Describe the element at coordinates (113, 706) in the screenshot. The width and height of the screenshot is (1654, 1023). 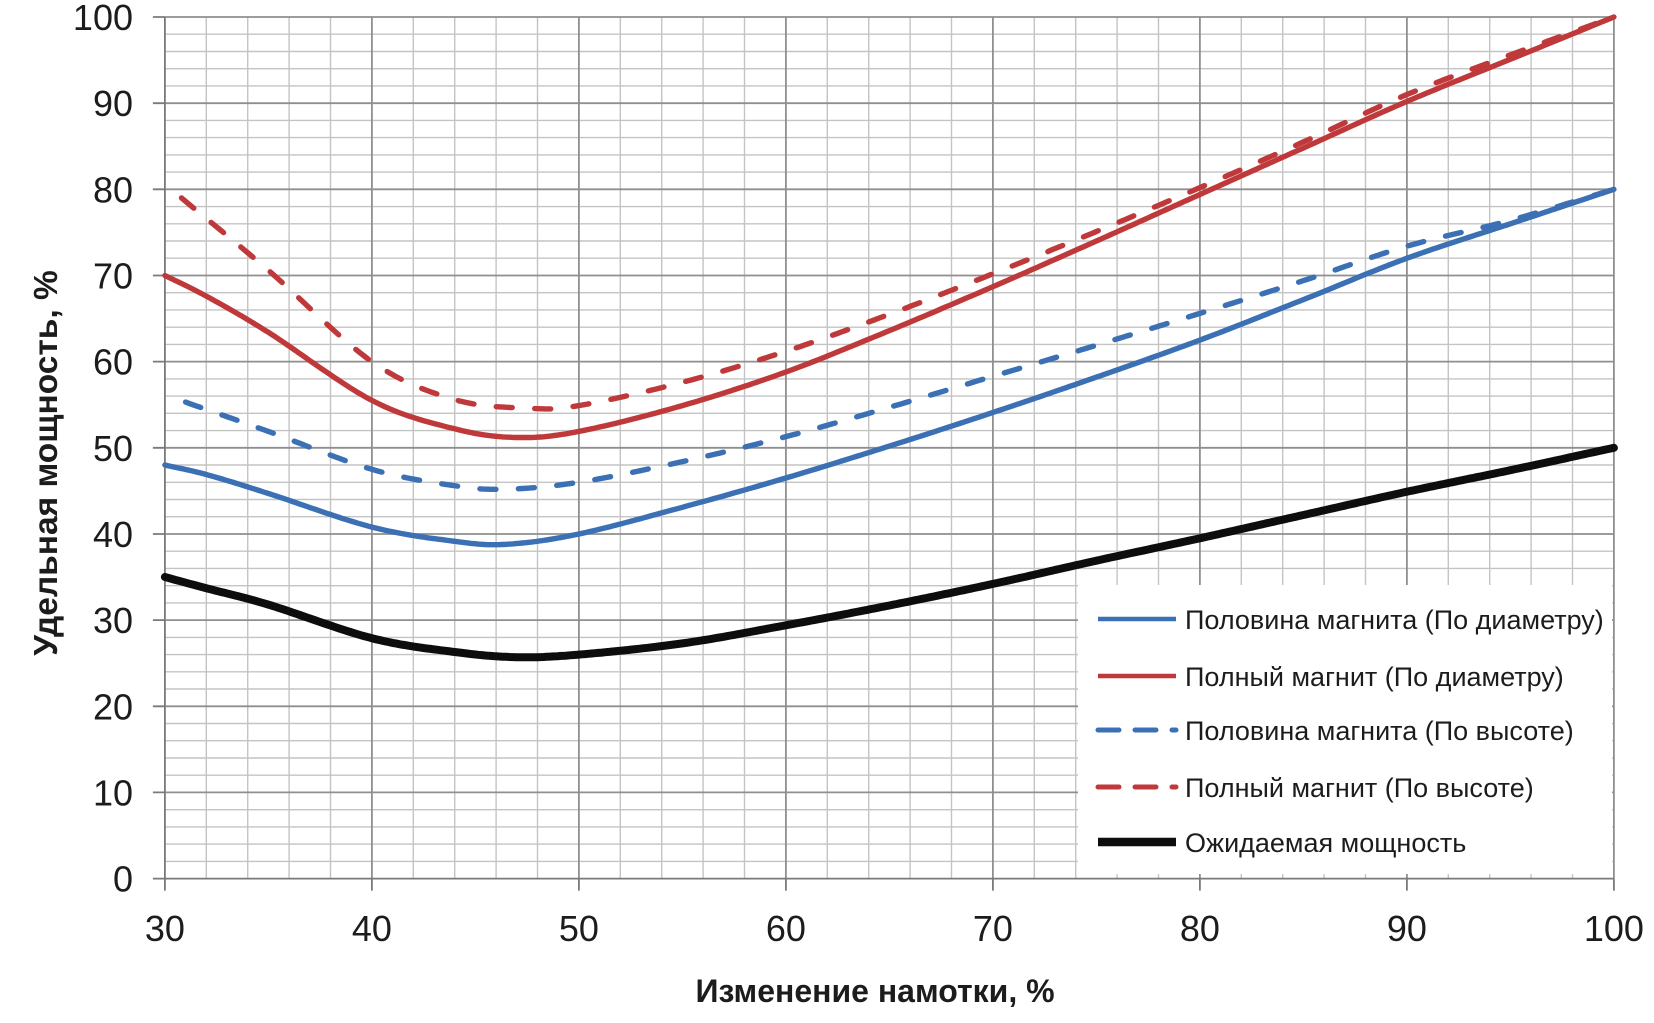
I see `svg-text: 20` at that location.